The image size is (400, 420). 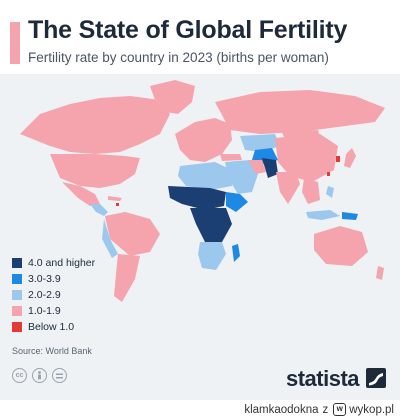 I want to click on region-japan, so click(x=350, y=158).